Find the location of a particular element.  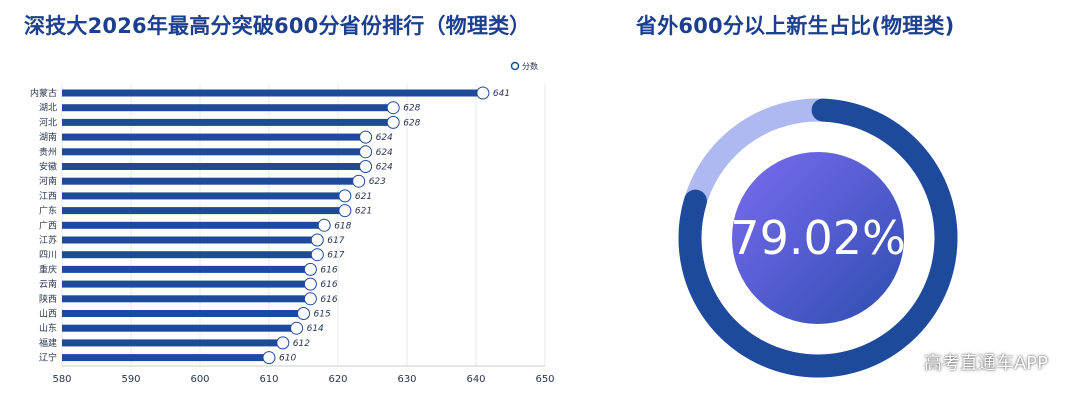

category-label: 江苏 is located at coordinates (48, 240).